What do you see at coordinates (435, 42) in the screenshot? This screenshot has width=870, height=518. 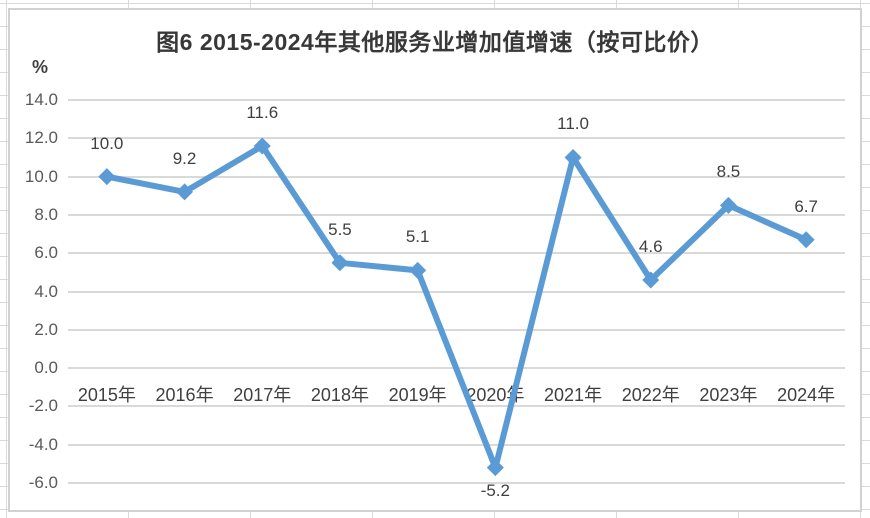 I see `chart-title: 图6 2015-2024年其他服务业增加值增速（按可比价）` at bounding box center [435, 42].